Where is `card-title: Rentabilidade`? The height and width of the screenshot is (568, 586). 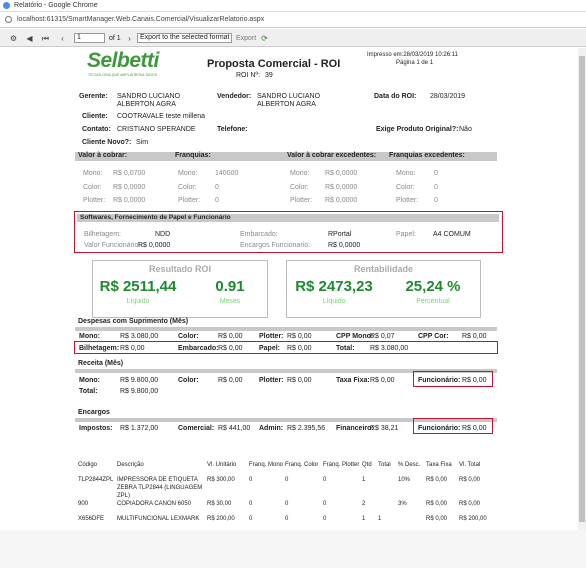 card-title: Rentabilidade is located at coordinates (383, 269).